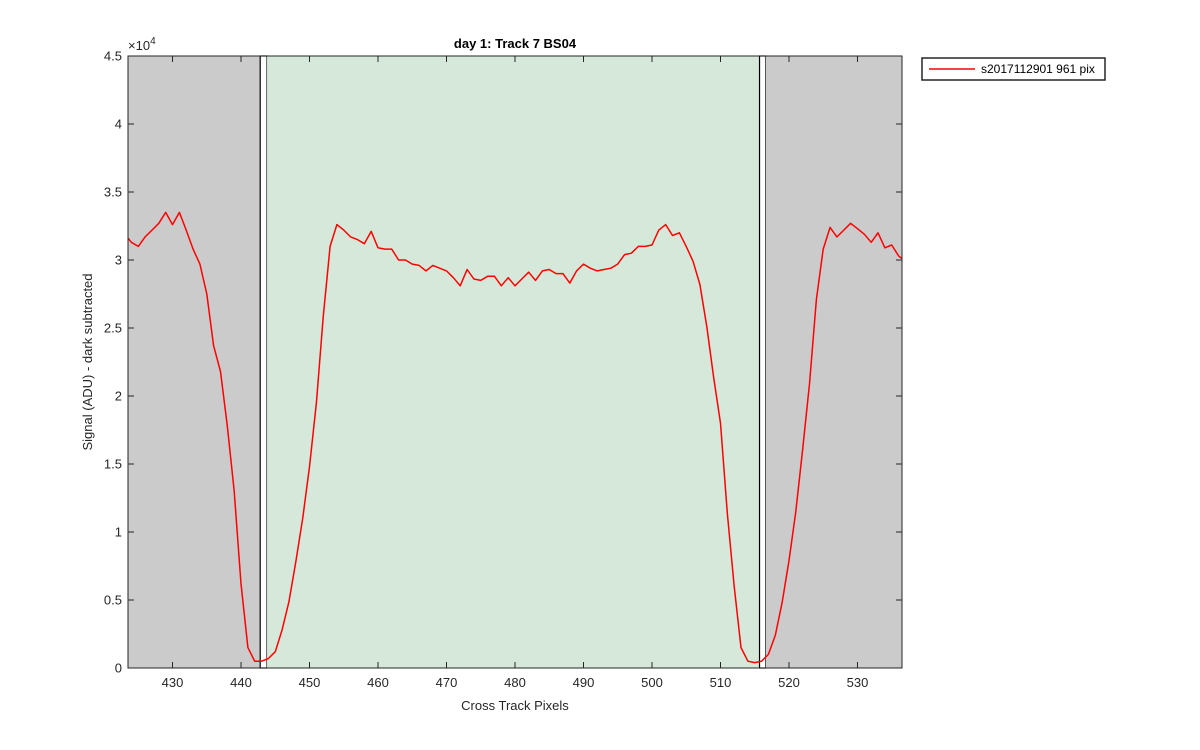 This screenshot has width=1200, height=750. What do you see at coordinates (1038, 69) in the screenshot?
I see `legend-entry-label: s2017112901 961 pix` at bounding box center [1038, 69].